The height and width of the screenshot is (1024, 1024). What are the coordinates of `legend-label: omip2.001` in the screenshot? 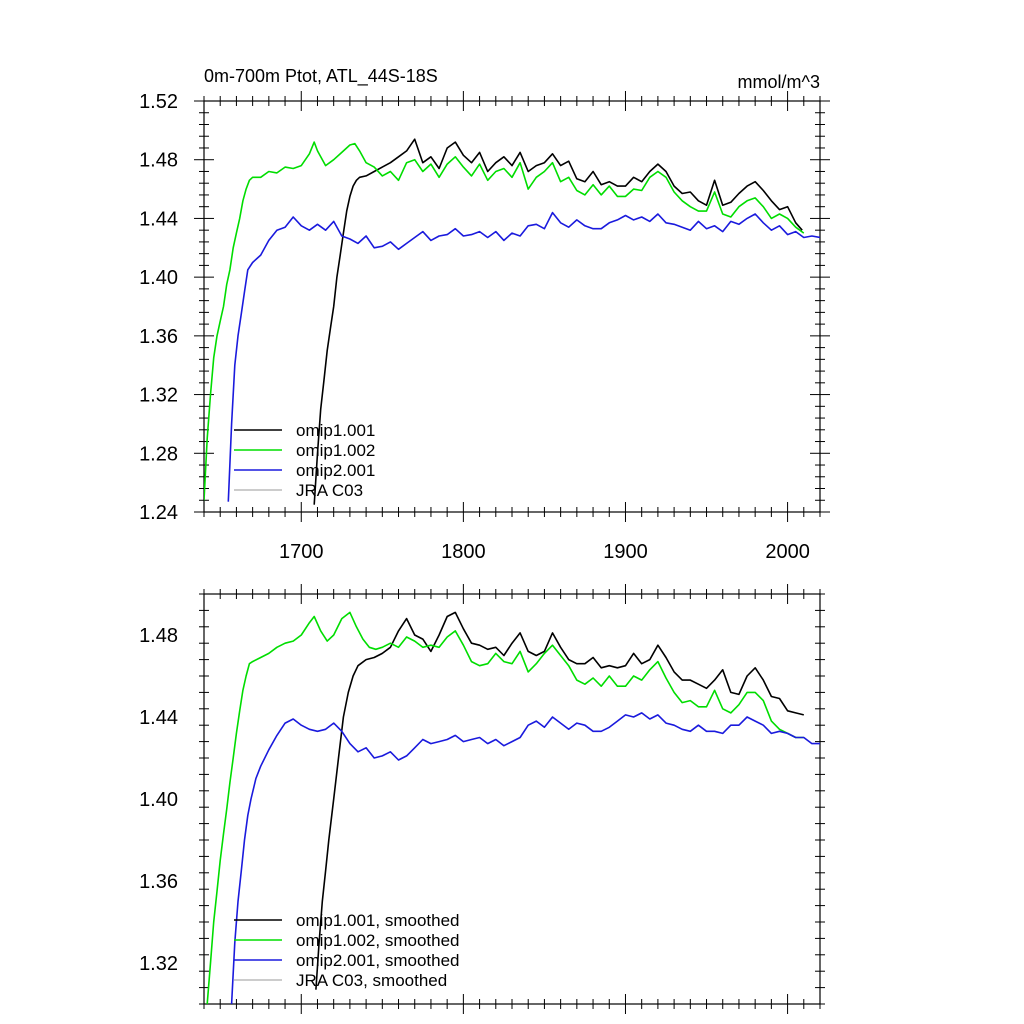 It's located at (335, 470).